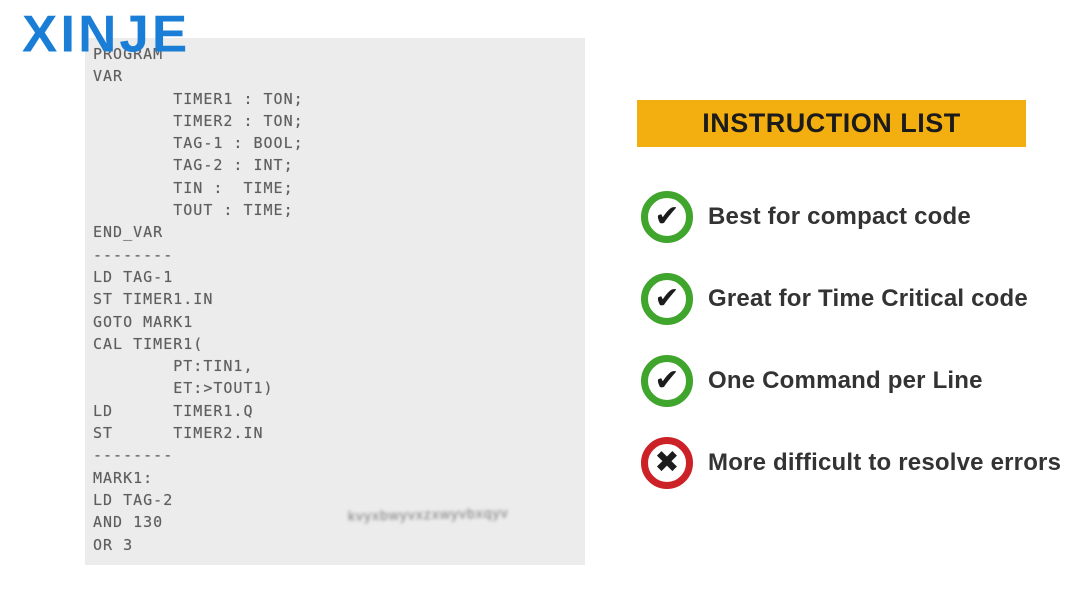  I want to click on instruction-list-title: INSTRUCTION LIST, so click(831, 123).